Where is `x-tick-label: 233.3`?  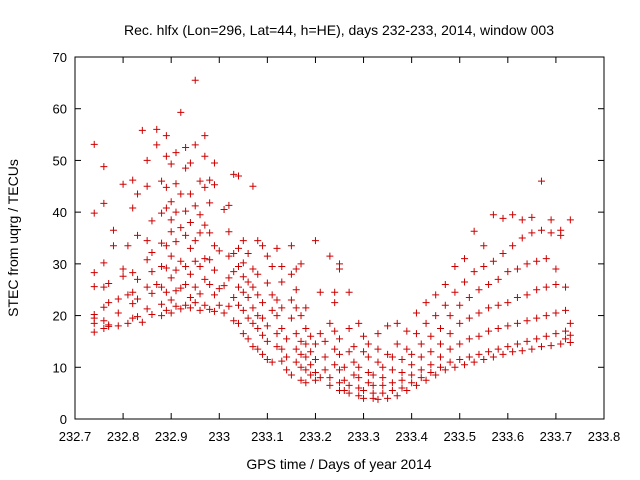 x-tick-label: 233.3 is located at coordinates (363, 436).